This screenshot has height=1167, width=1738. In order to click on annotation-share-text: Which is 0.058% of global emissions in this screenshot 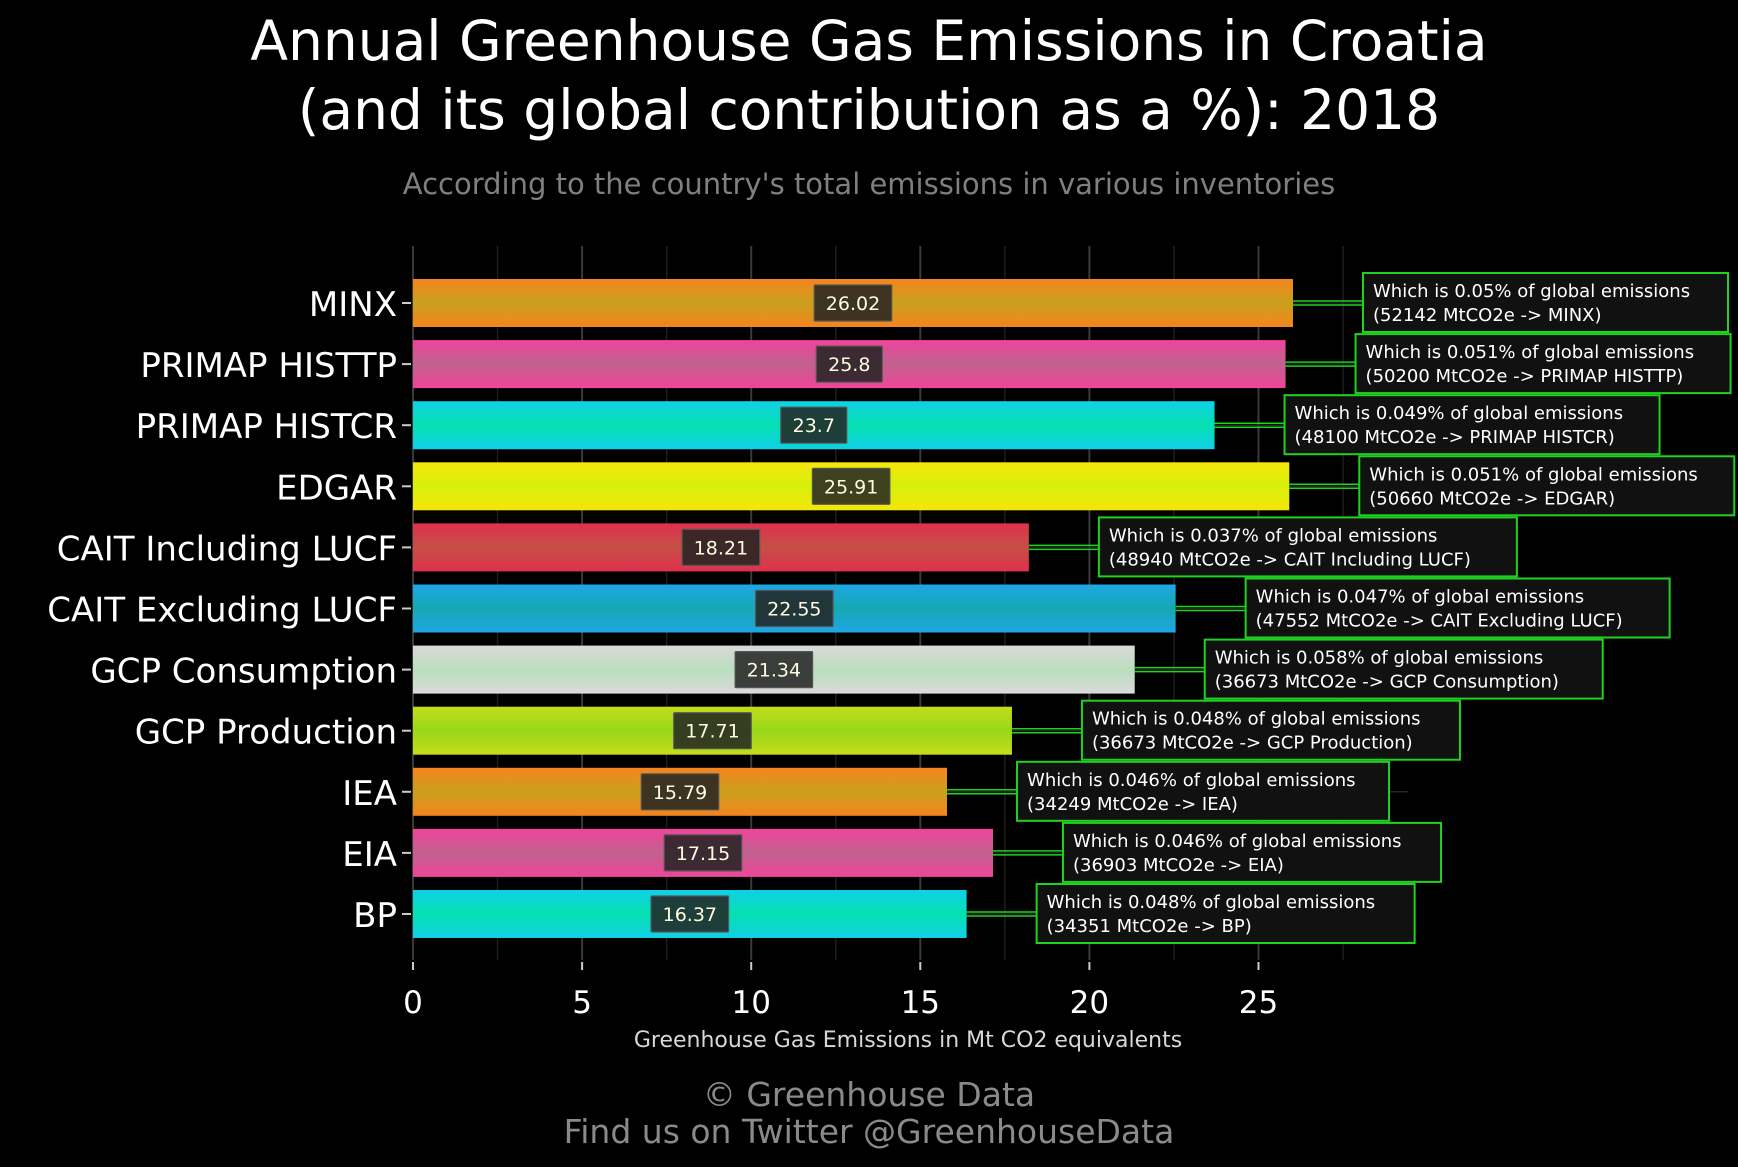, I will do `click(1379, 658)`.